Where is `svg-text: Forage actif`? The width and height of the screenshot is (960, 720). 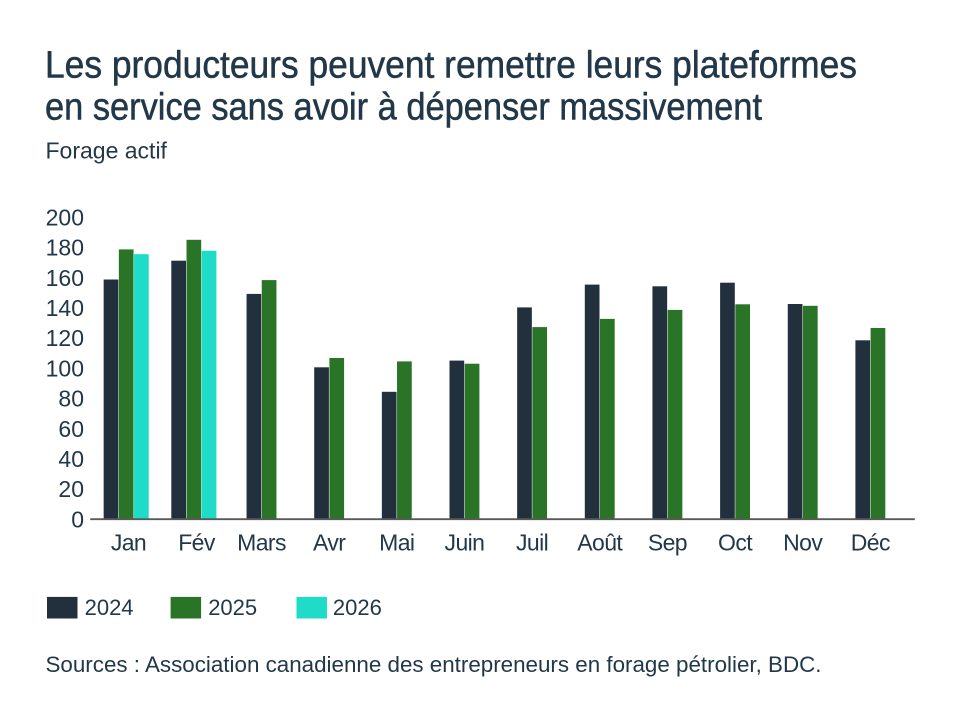 svg-text: Forage actif is located at coordinates (107, 151).